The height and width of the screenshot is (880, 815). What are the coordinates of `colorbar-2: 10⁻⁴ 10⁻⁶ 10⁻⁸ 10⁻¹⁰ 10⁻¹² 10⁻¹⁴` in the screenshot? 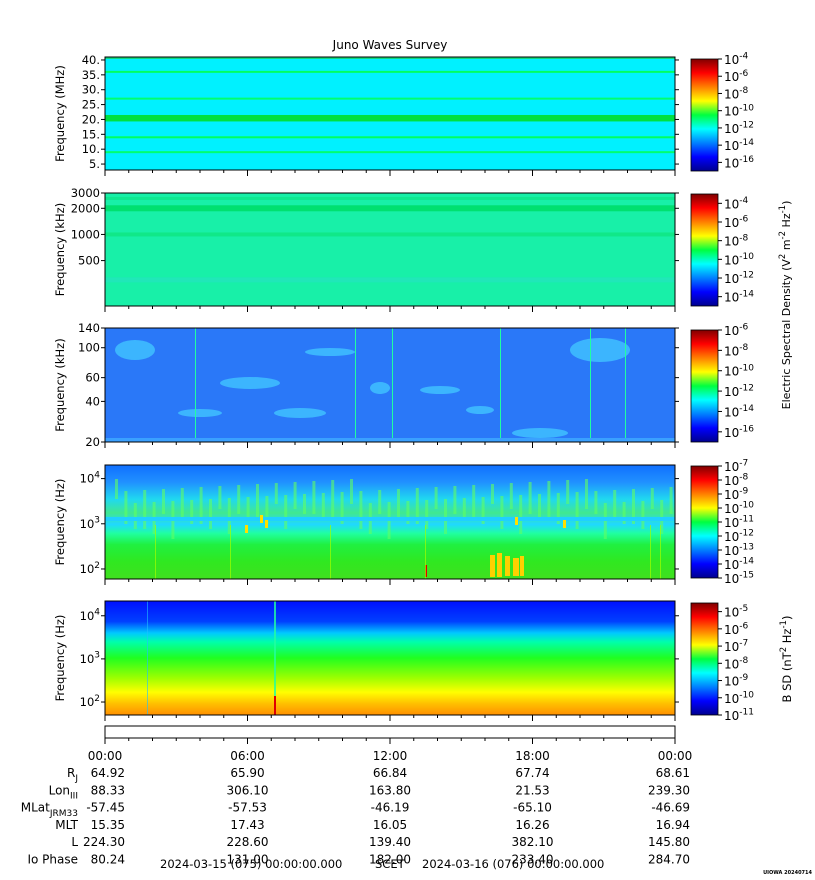 It's located at (722, 250).